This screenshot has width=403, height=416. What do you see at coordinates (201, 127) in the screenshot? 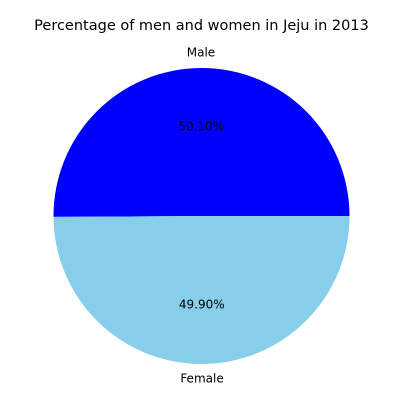
I see `percentage-label-male: 50.10%` at bounding box center [201, 127].